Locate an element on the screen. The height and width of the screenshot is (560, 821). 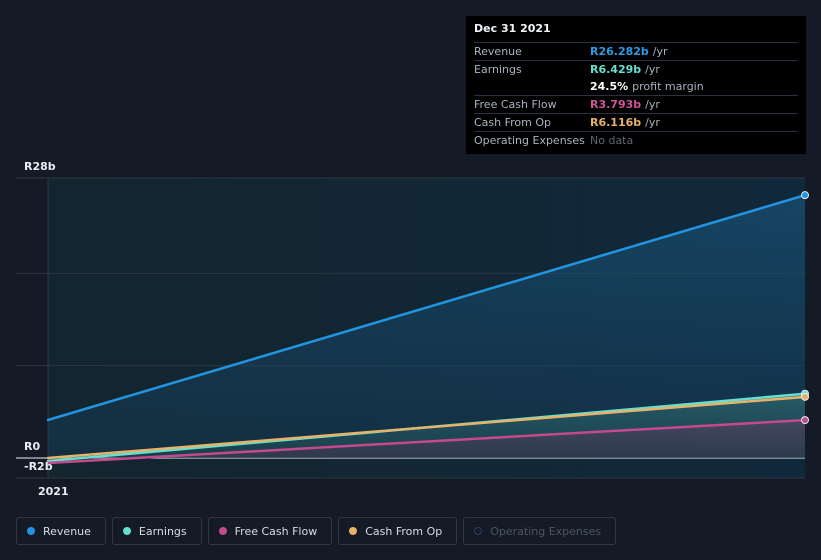
cash-from-op-line is located at coordinates (426, 427).